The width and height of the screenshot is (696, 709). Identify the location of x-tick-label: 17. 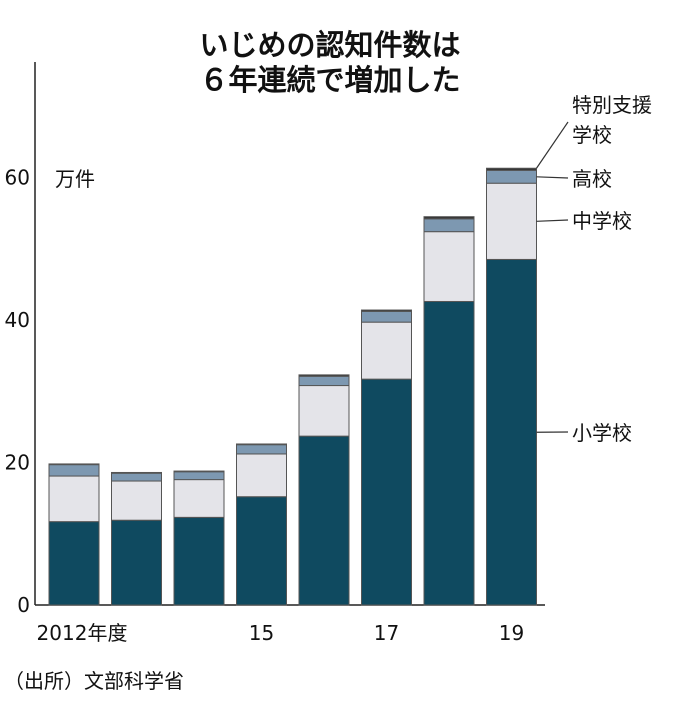
(386, 633).